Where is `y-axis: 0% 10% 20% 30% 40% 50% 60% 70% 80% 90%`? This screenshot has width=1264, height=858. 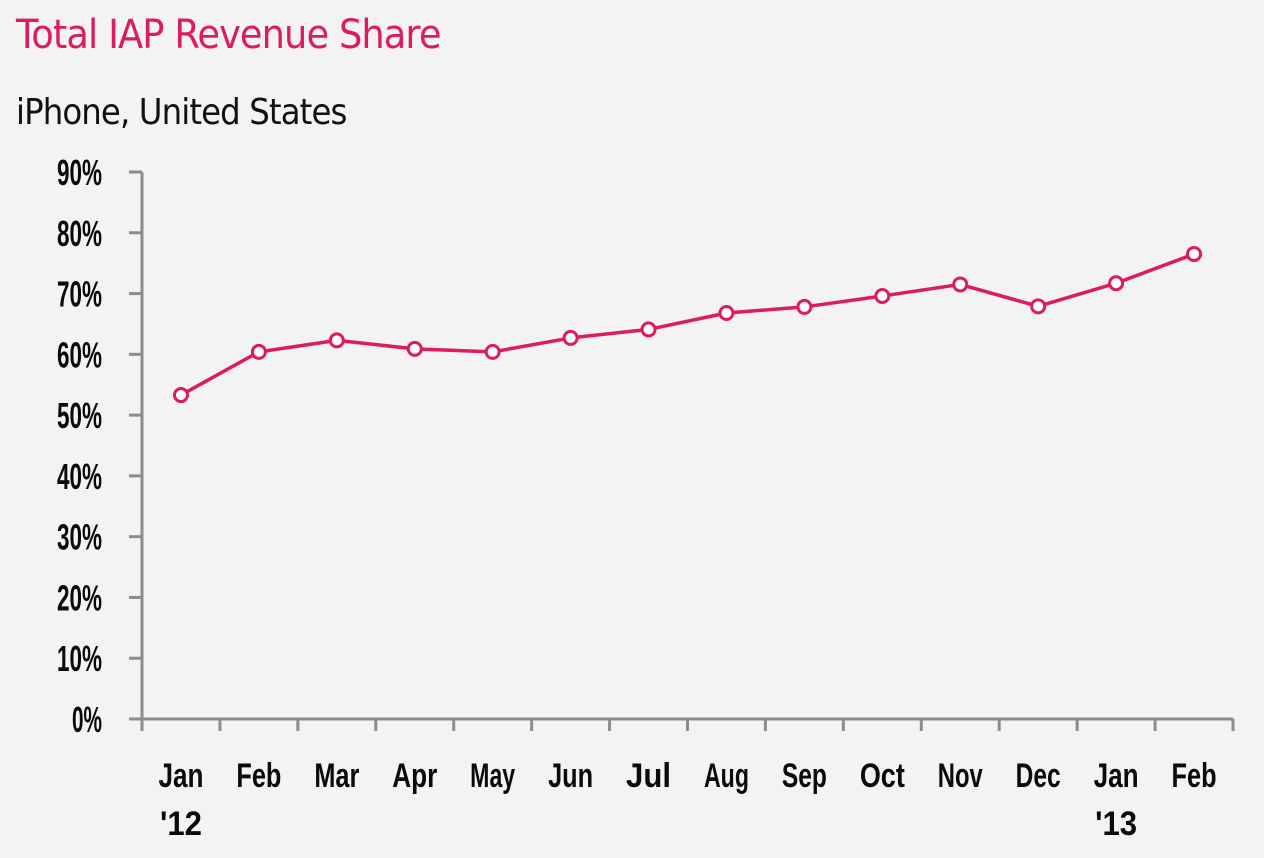 y-axis: 0% 10% 20% 30% 40% 50% 60% 70% 80% 90% is located at coordinates (100, 446).